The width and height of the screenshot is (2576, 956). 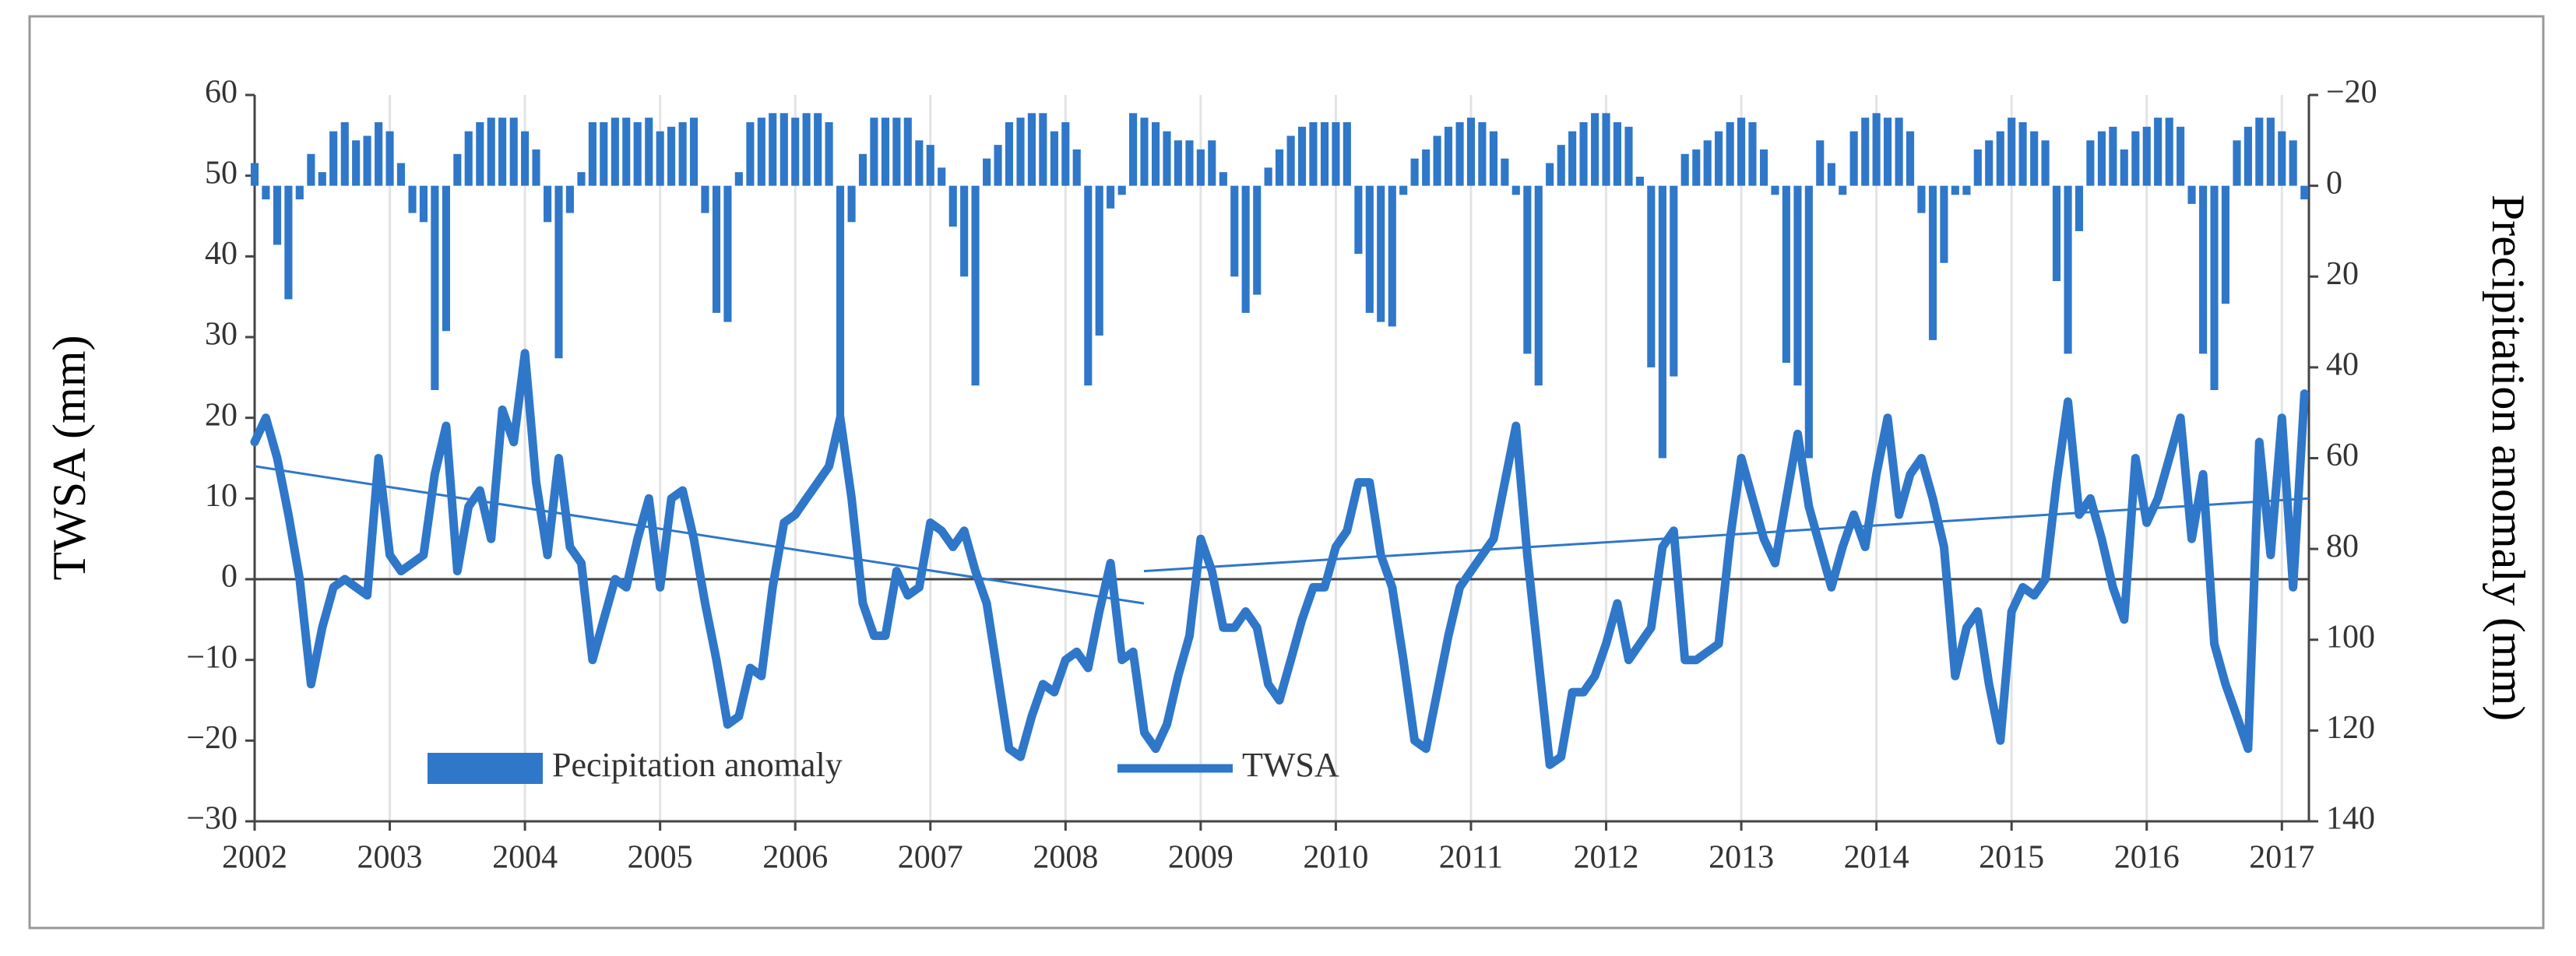 What do you see at coordinates (212, 657) in the screenshot?
I see `y-tick-label: −10` at bounding box center [212, 657].